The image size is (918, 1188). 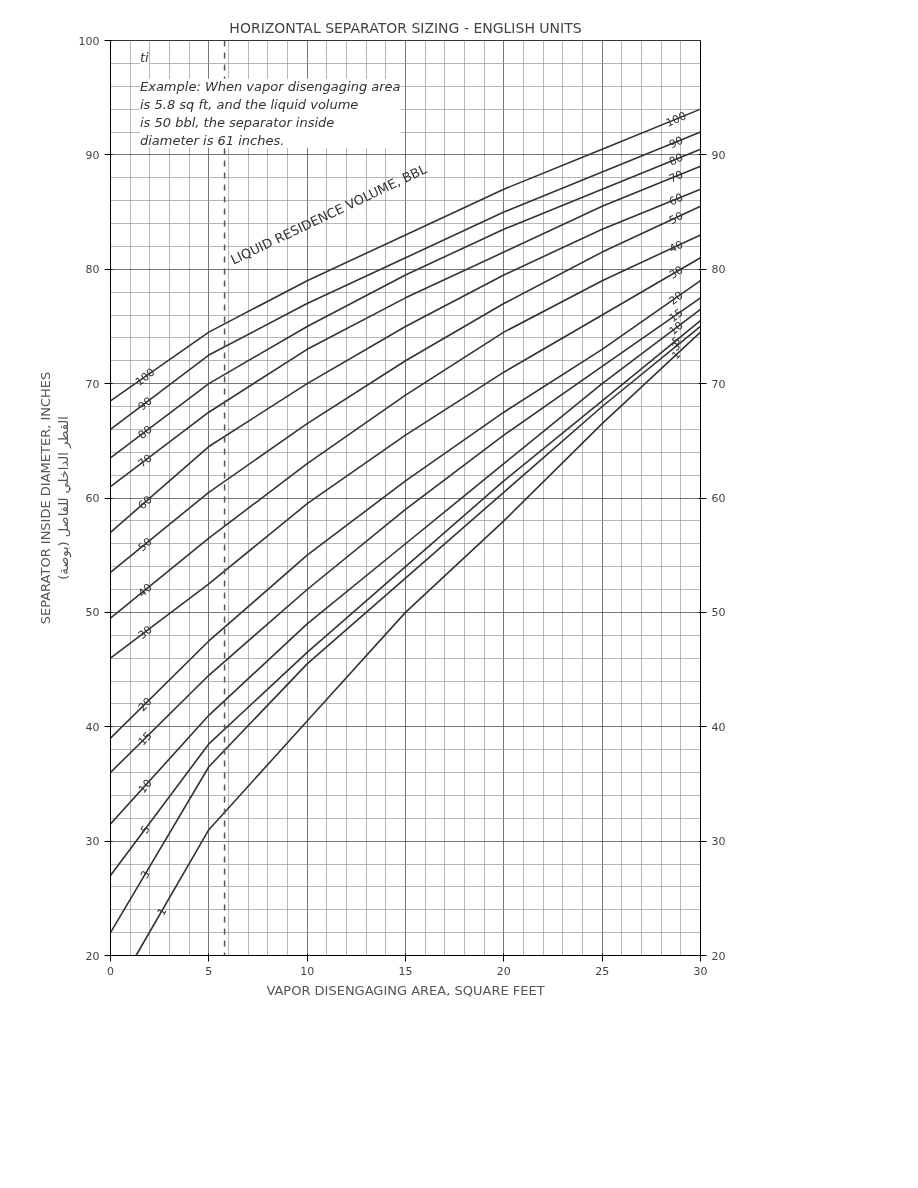 What do you see at coordinates (92, 155) in the screenshot?
I see `y-tick-label: 90` at bounding box center [92, 155].